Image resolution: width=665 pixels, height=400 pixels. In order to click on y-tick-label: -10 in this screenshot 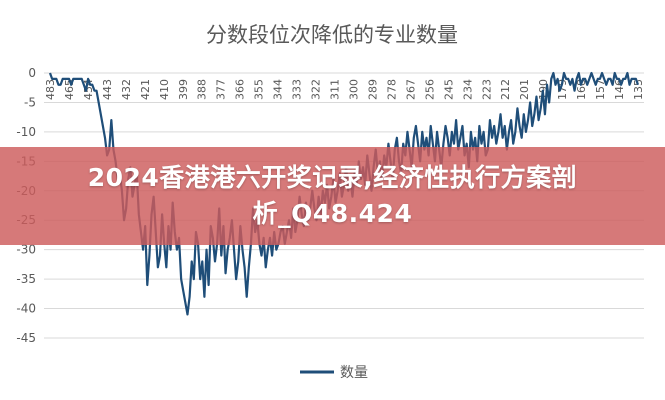, I will do `click(26, 132)`.